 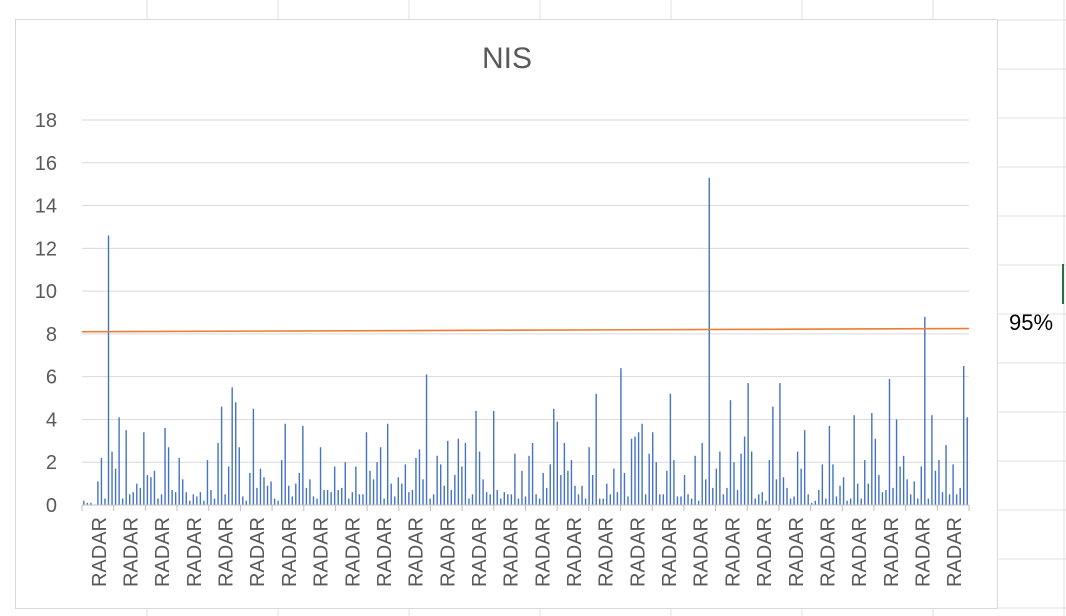 What do you see at coordinates (46, 121) in the screenshot?
I see `y-tick-label: 18` at bounding box center [46, 121].